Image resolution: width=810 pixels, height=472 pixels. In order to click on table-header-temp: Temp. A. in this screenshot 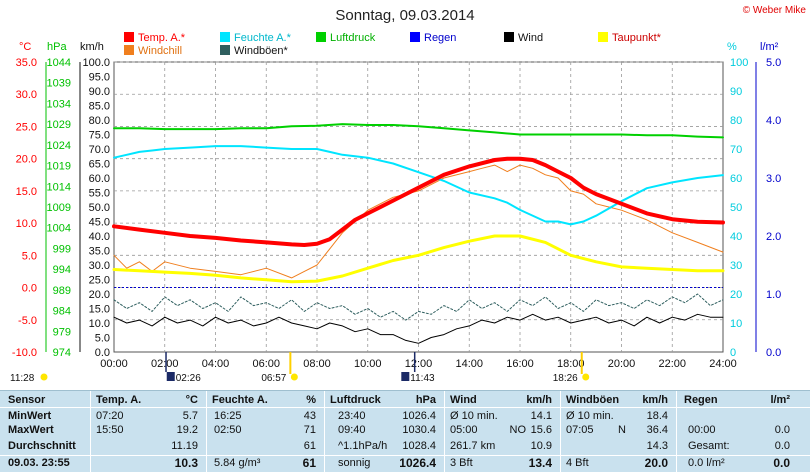, I will do `click(119, 400)`.